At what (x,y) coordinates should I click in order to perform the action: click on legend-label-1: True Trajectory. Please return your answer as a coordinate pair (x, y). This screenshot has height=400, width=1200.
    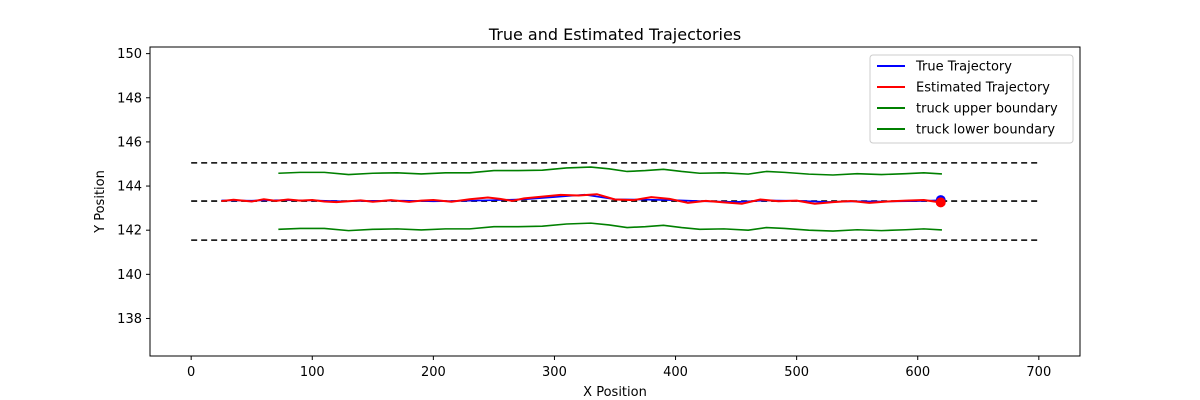
    Looking at the image, I should click on (963, 67).